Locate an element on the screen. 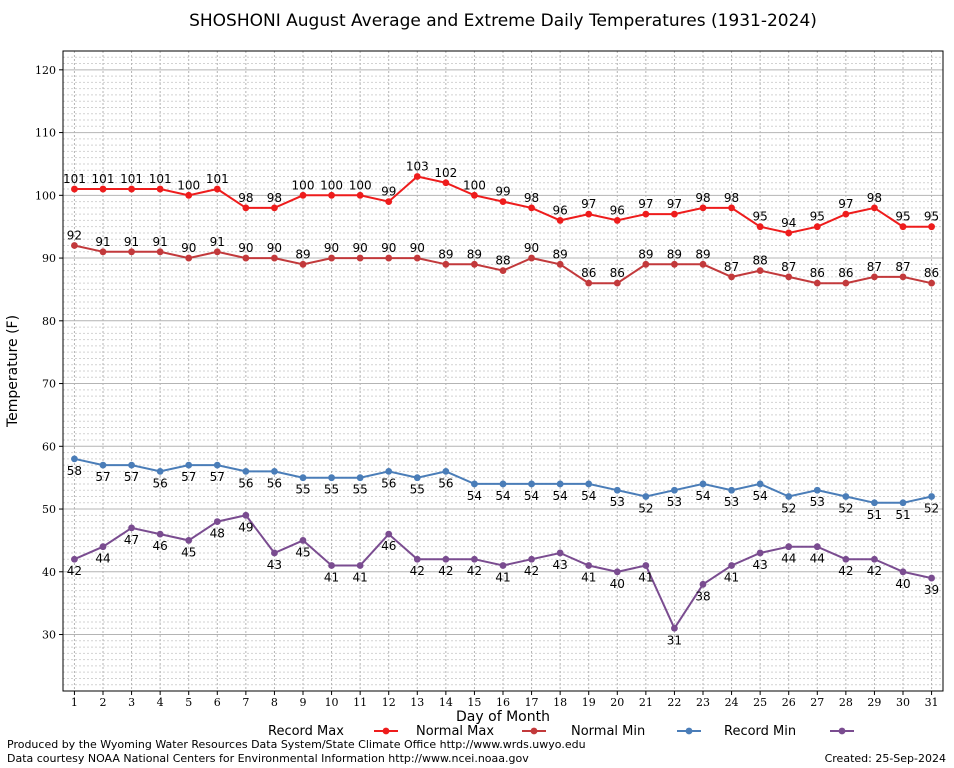  record-max-data-label: 98 is located at coordinates (702, 198).